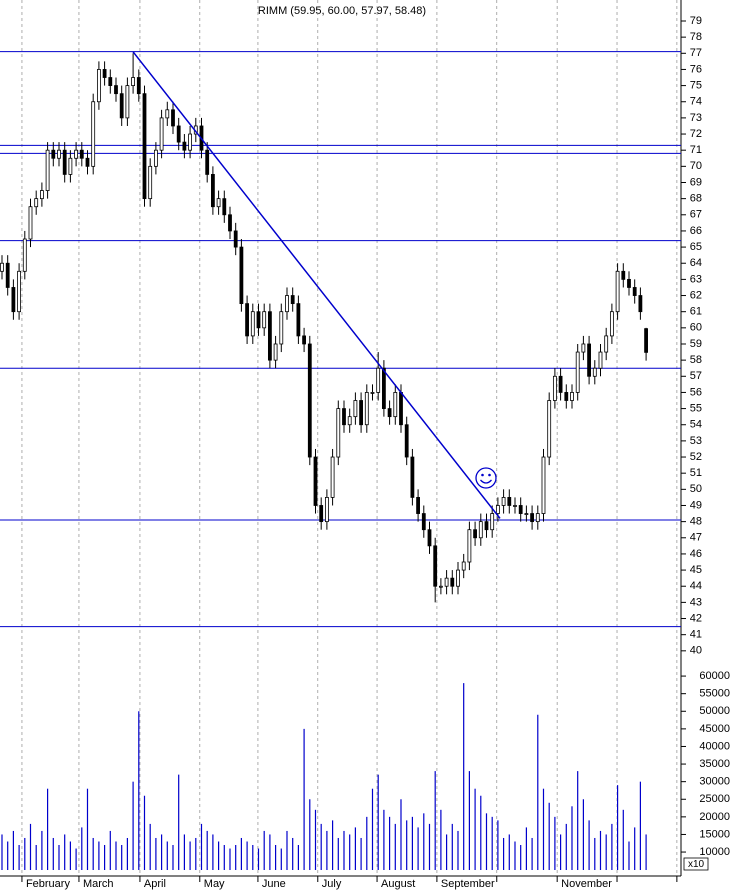 The height and width of the screenshot is (895, 734). I want to click on y-tick-label: 52, so click(696, 457).